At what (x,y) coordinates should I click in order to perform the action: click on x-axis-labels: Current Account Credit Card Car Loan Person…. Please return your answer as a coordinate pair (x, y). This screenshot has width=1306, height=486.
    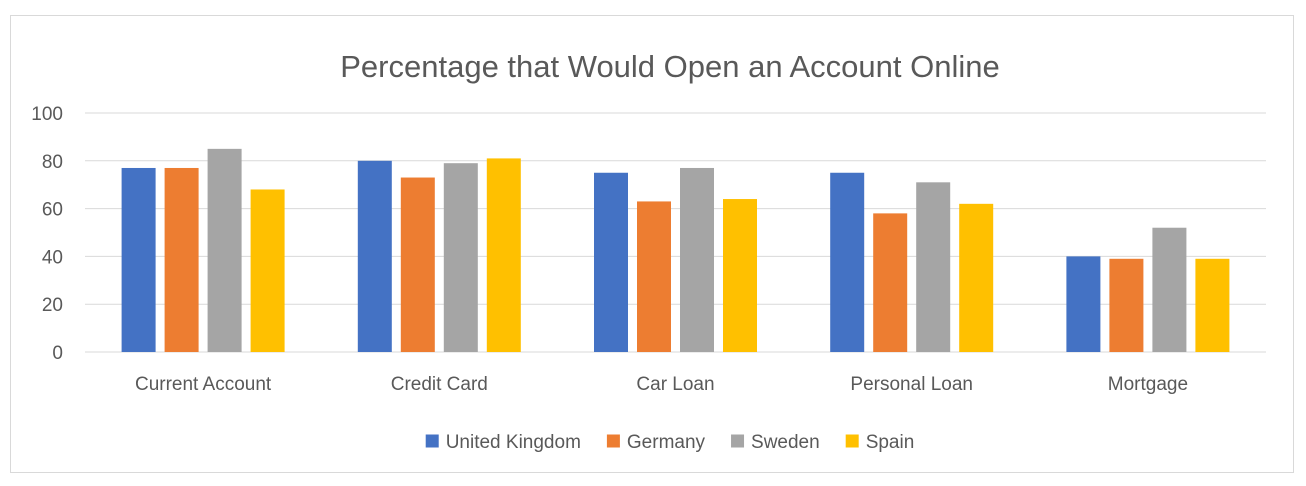
    Looking at the image, I should click on (661, 384).